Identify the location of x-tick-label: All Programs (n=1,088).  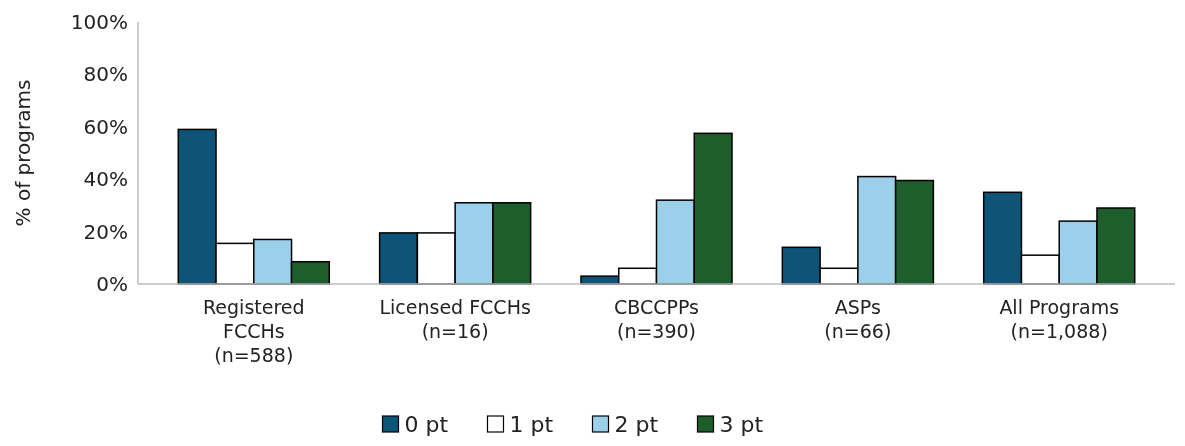
(1059, 319).